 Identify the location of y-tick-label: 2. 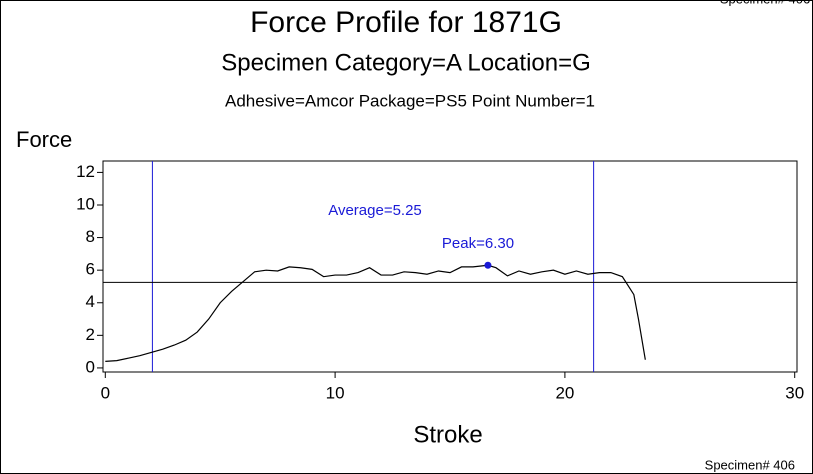
(90, 334).